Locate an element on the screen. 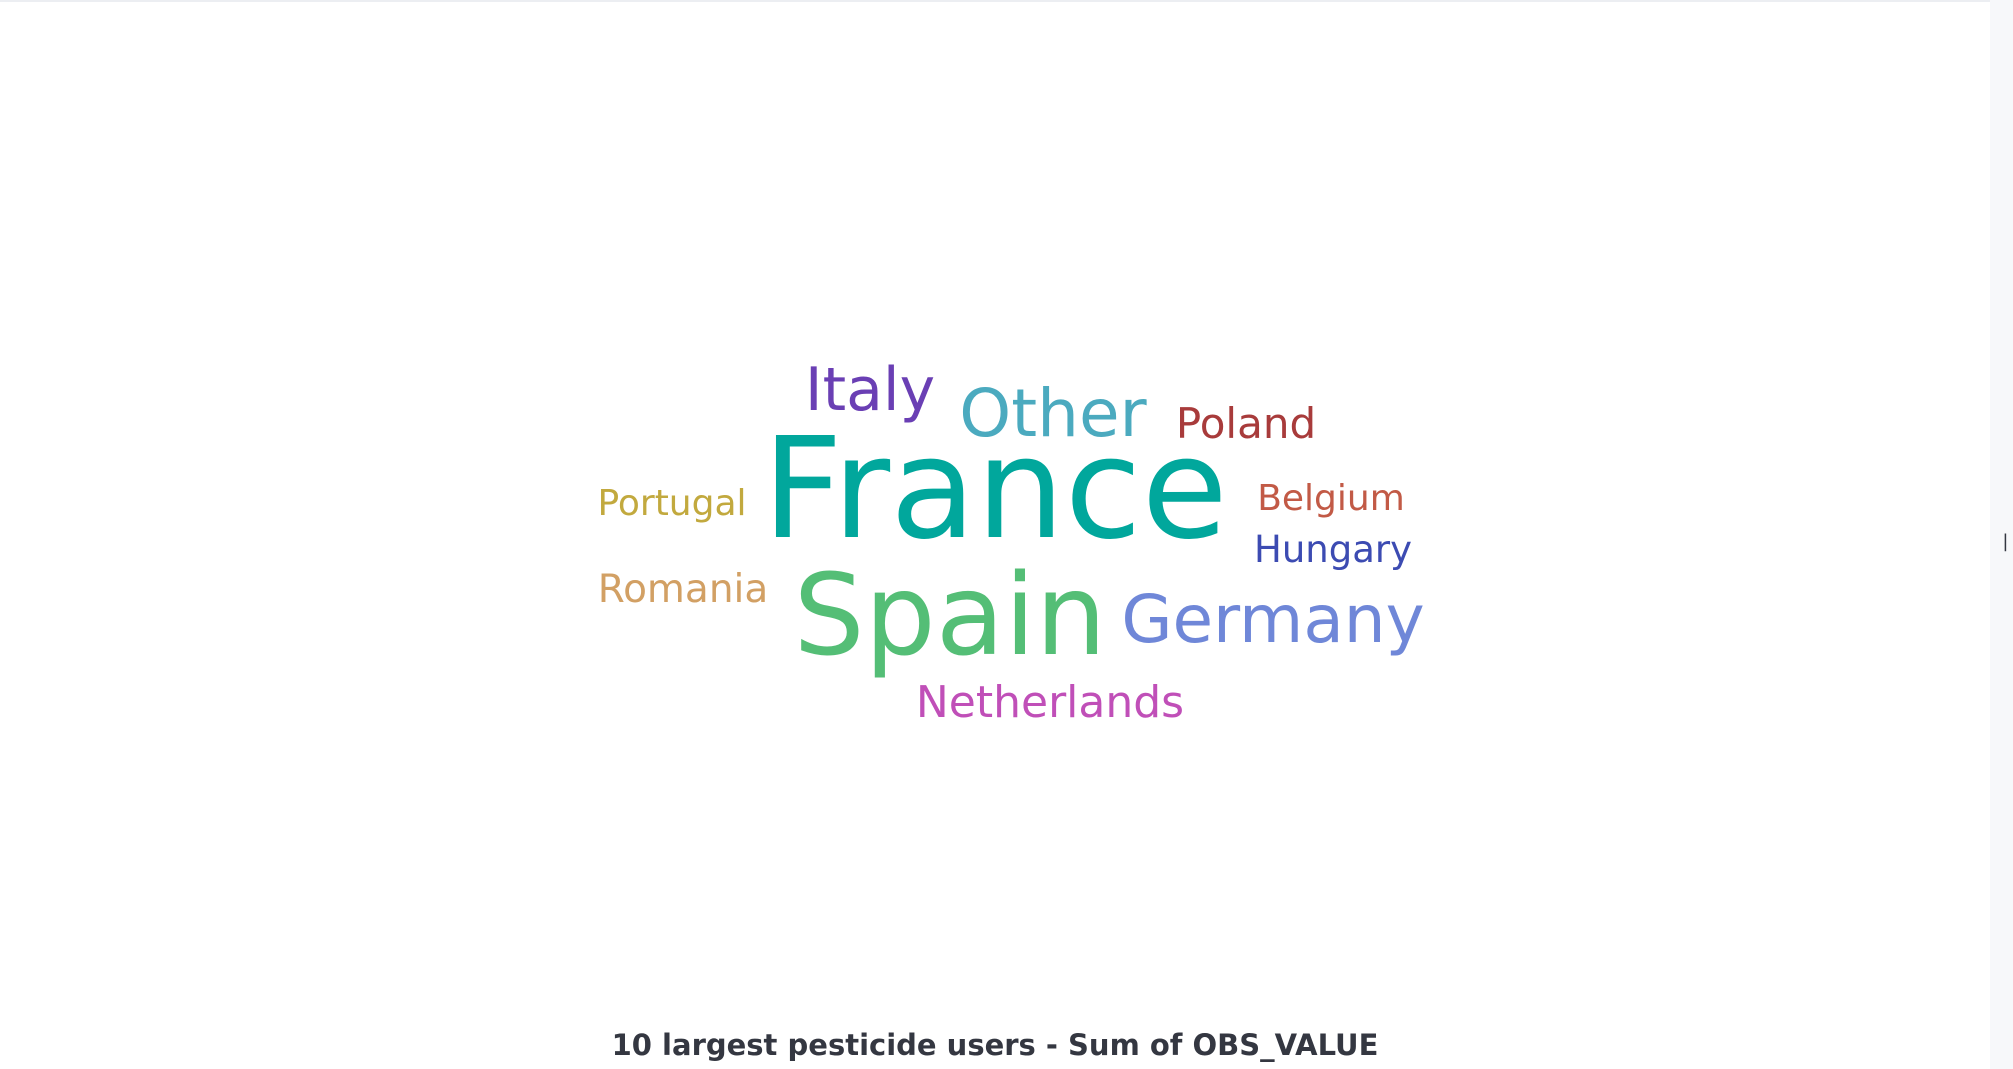  word-romania: Romania is located at coordinates (683, 589).